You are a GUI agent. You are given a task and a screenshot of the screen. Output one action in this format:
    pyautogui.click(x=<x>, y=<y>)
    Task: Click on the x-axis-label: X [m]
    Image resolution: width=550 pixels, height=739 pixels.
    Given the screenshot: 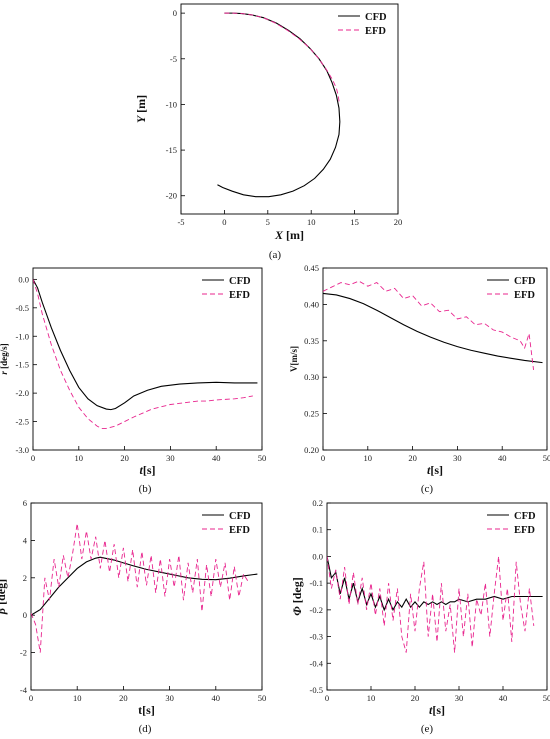 What is the action you would take?
    pyautogui.click(x=289, y=235)
    